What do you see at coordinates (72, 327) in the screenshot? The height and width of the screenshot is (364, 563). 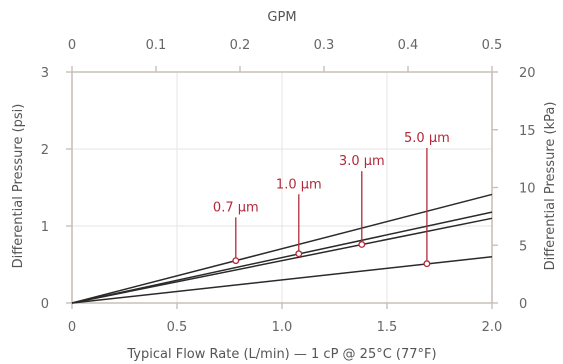 I see `x-tick-label: 0` at bounding box center [72, 327].